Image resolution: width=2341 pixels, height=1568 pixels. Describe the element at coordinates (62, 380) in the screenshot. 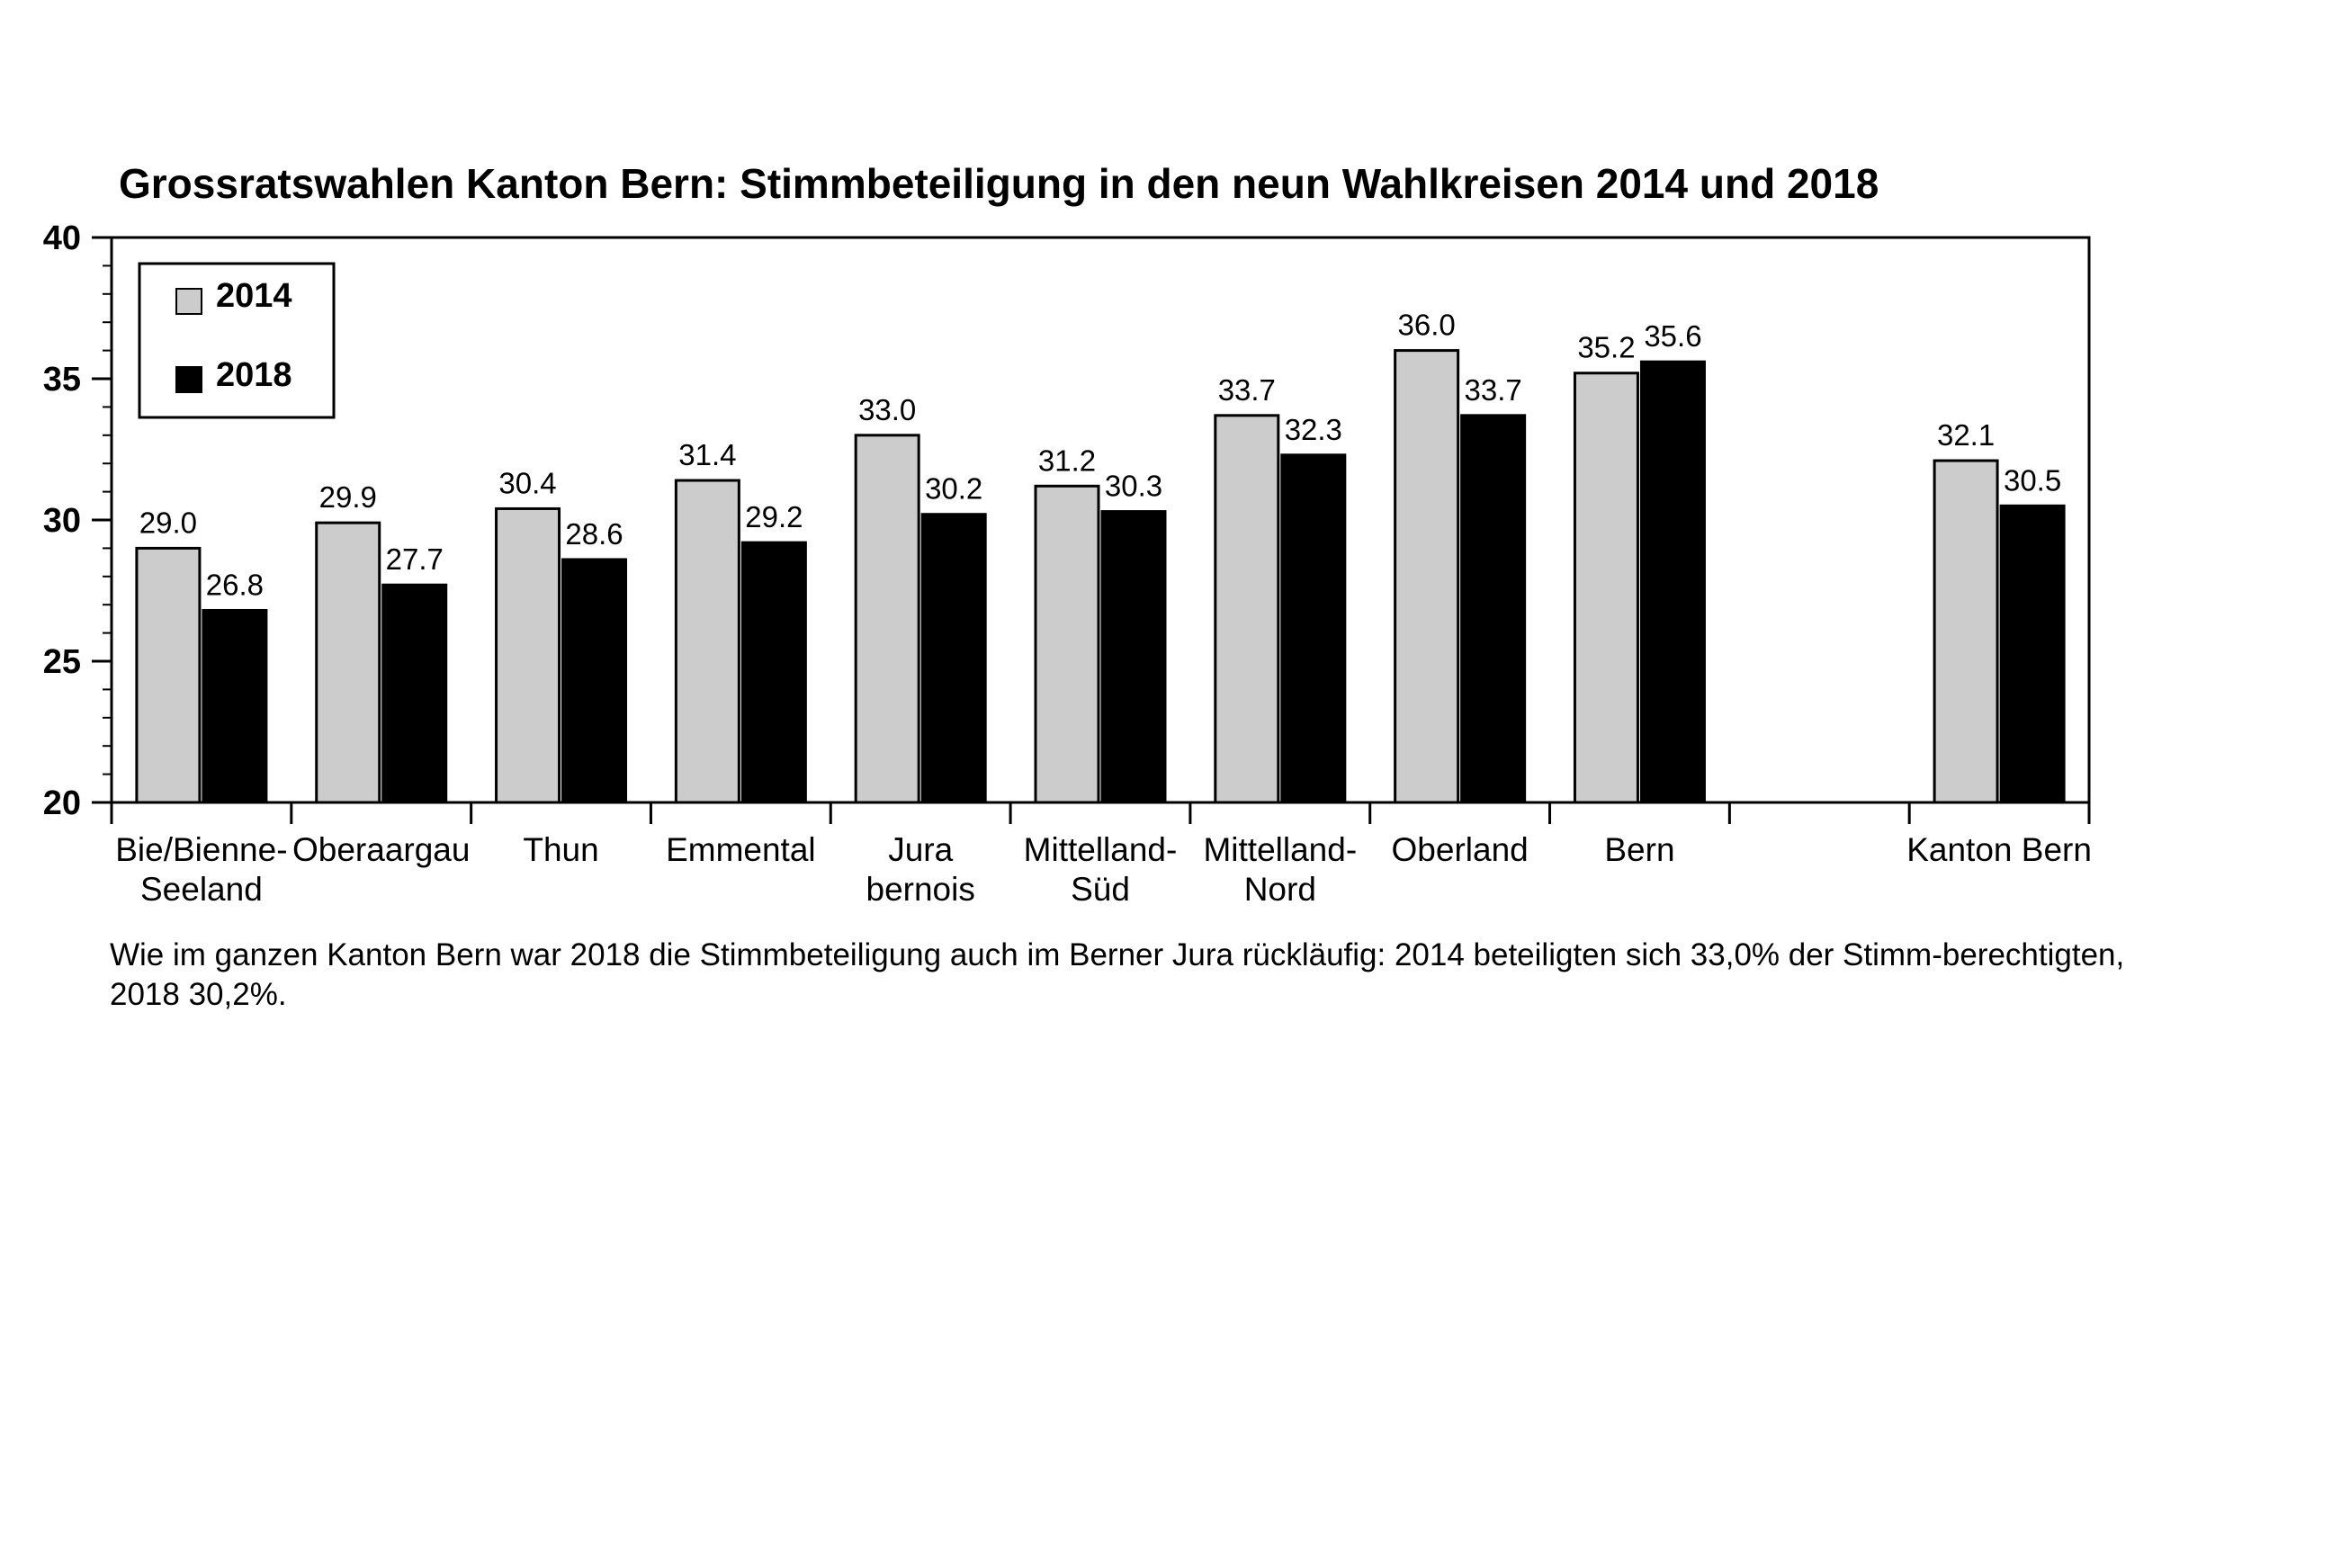

I see `y-tick-label: 35` at that location.